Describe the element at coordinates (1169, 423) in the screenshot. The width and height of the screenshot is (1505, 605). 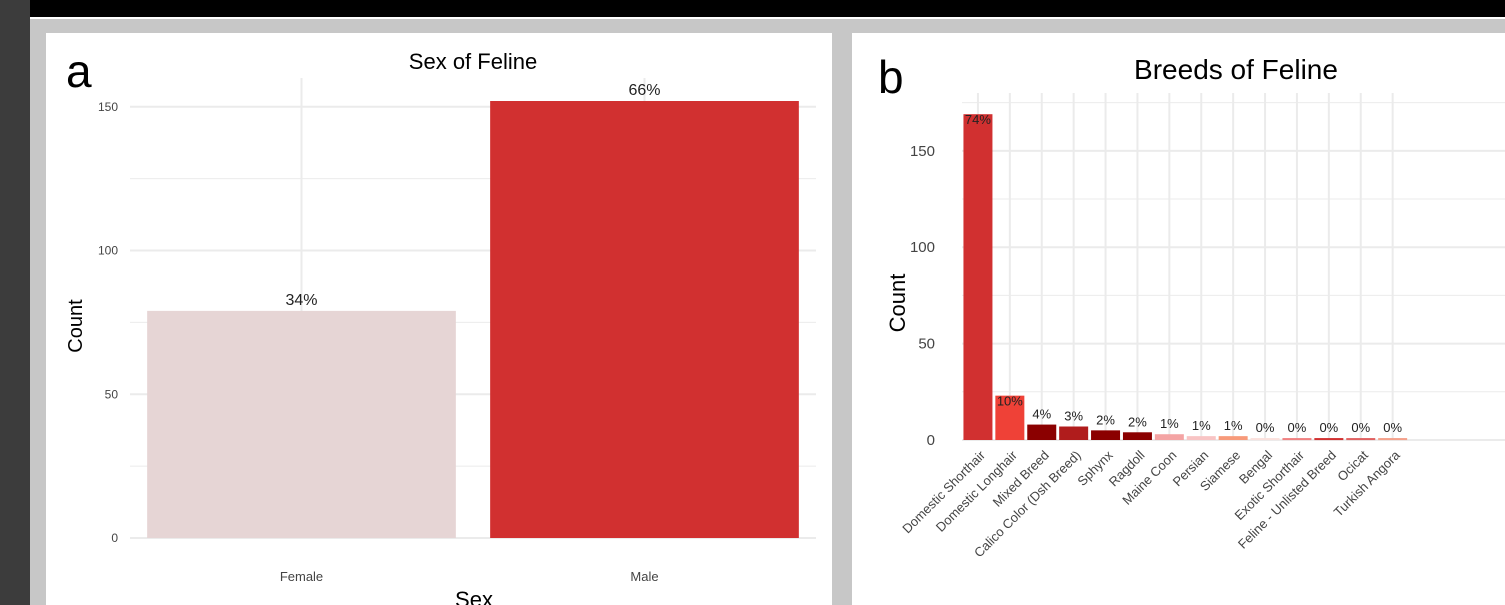
I see `data-label-maine-coon: 1%` at that location.